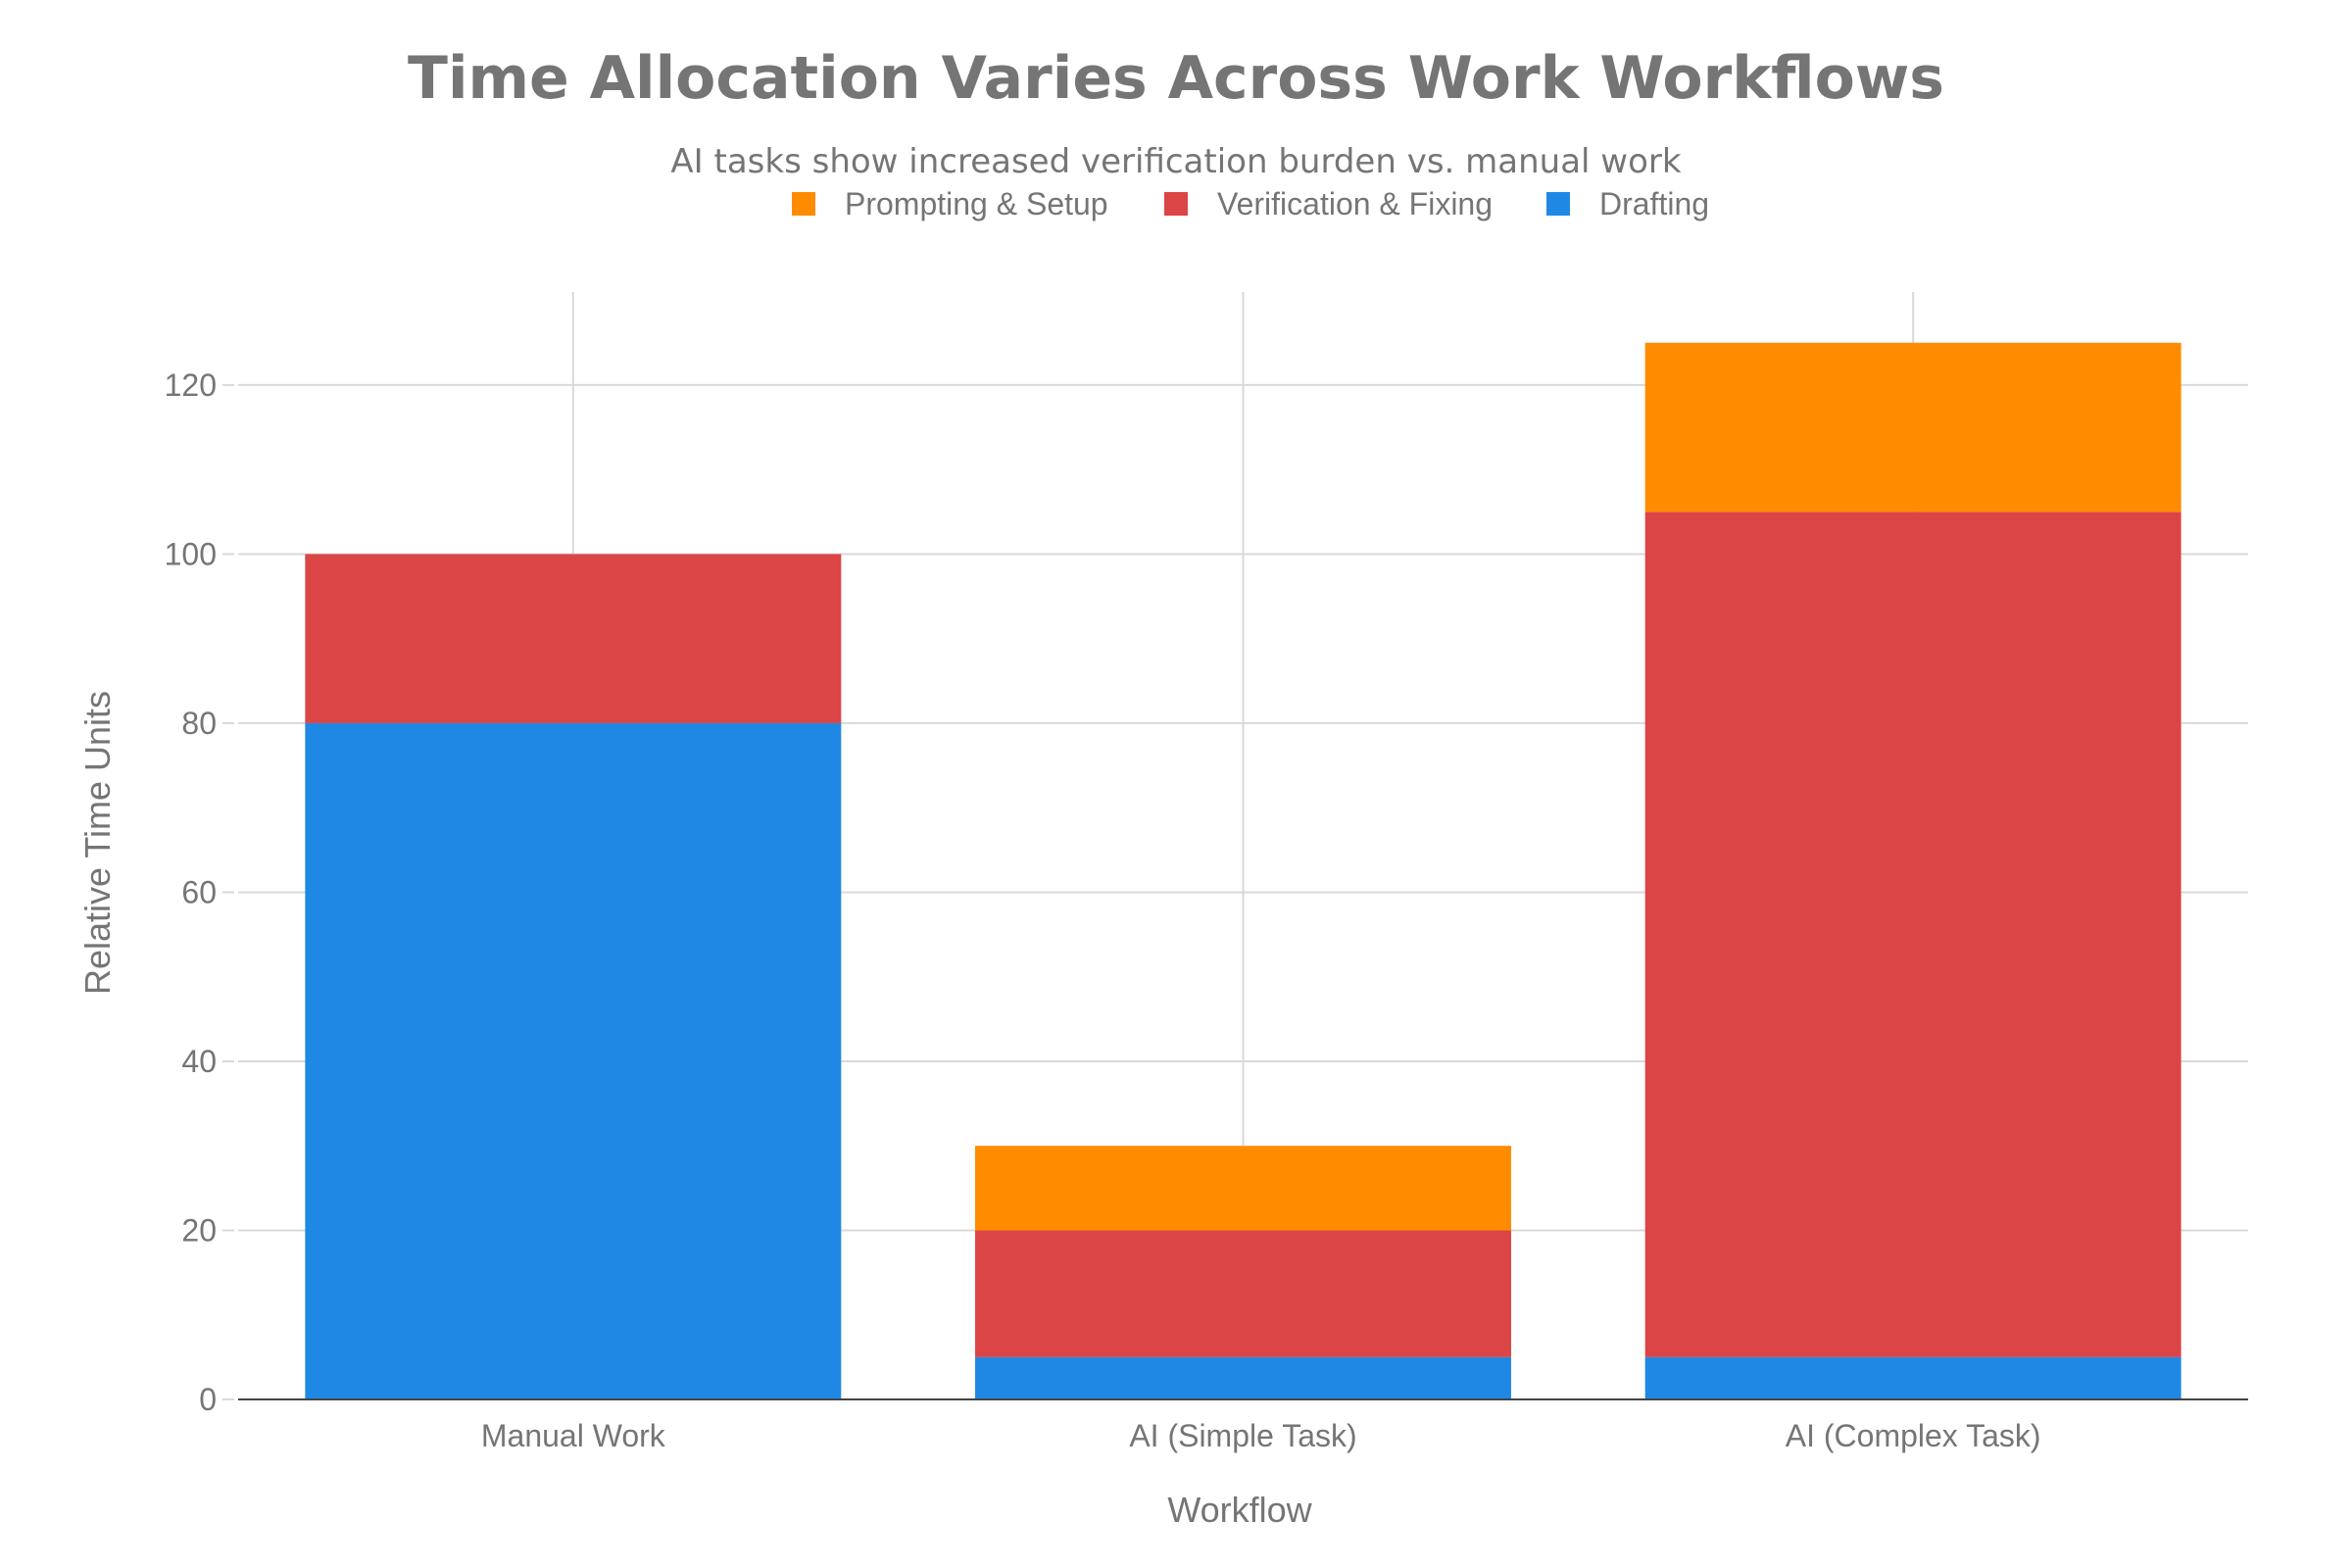  What do you see at coordinates (199, 891) in the screenshot?
I see `y-tick-label: 60` at bounding box center [199, 891].